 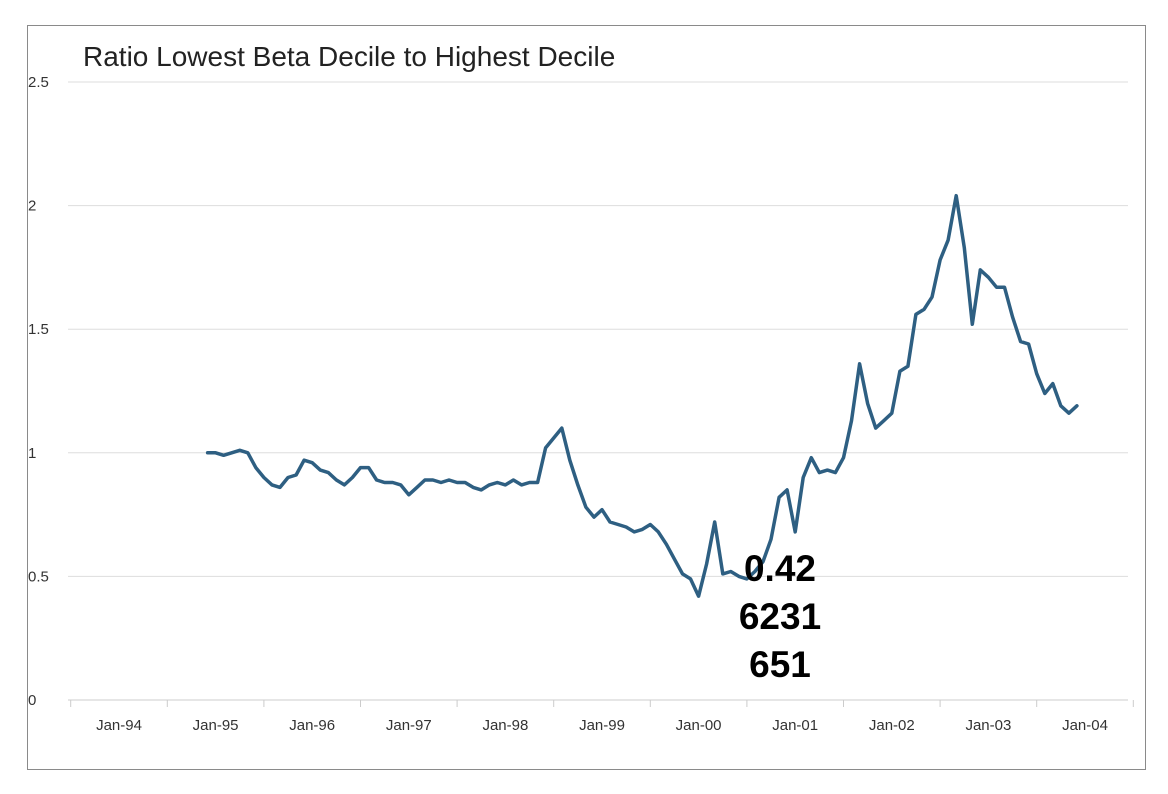 I want to click on x-tick-label: Jan-98, so click(x=505, y=725).